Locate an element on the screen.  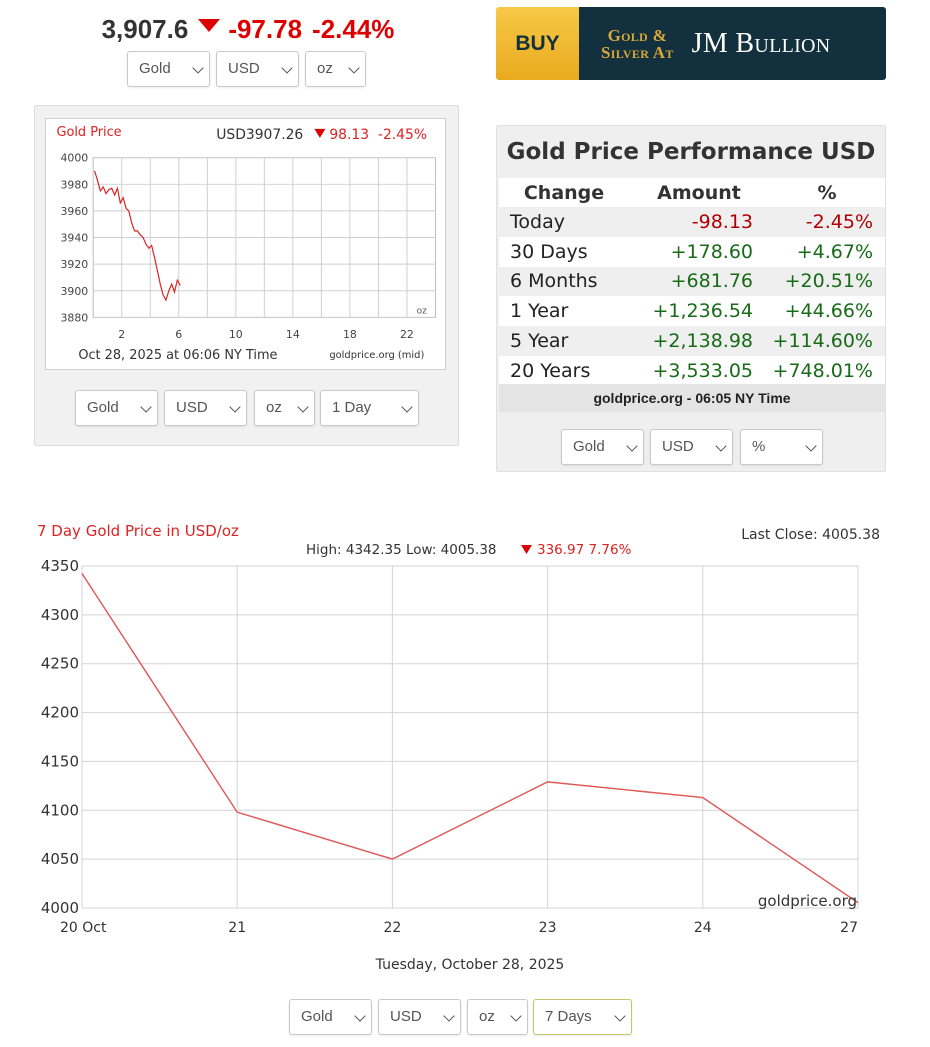
perf-metal-select: Gold is located at coordinates (602, 447).